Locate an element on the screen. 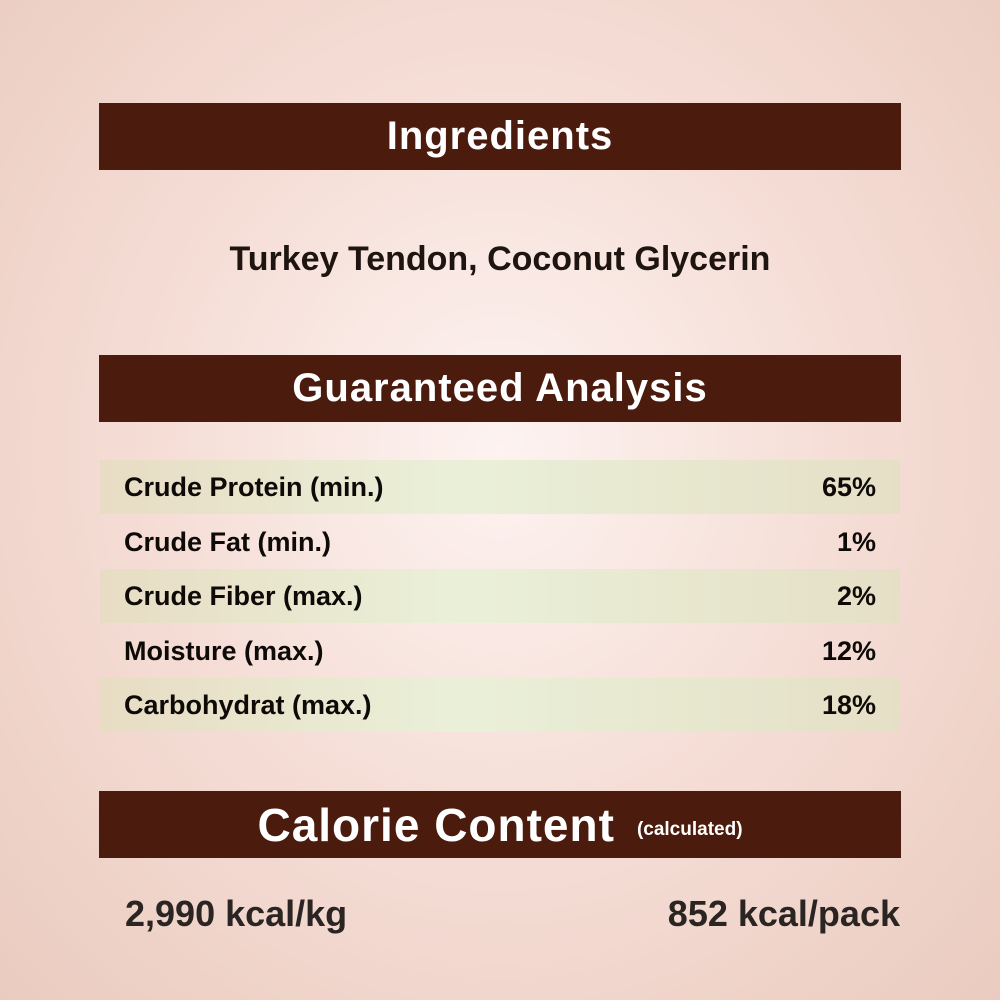  row-value: 12% is located at coordinates (848, 650).